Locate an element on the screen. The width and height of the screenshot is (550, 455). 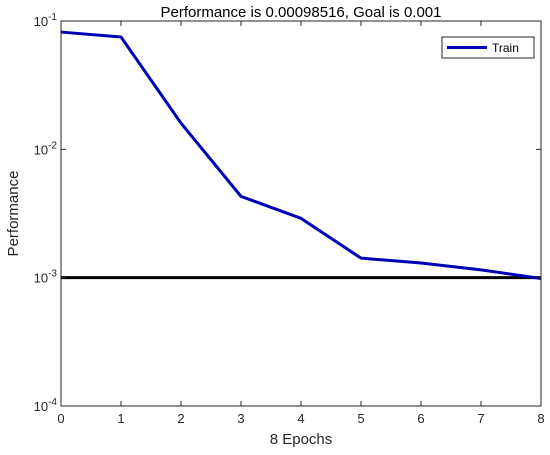
x-tick-label: 8 is located at coordinates (540, 418).